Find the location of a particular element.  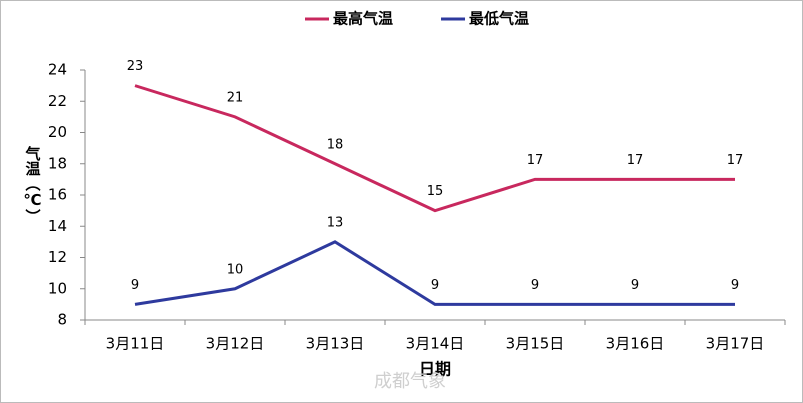

data-label: 13 is located at coordinates (335, 222).